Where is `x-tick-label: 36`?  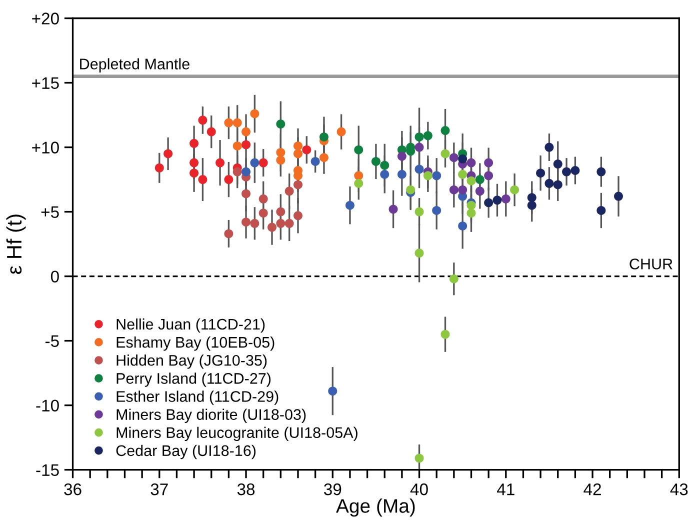
x-tick-label: 36 is located at coordinates (73, 489).